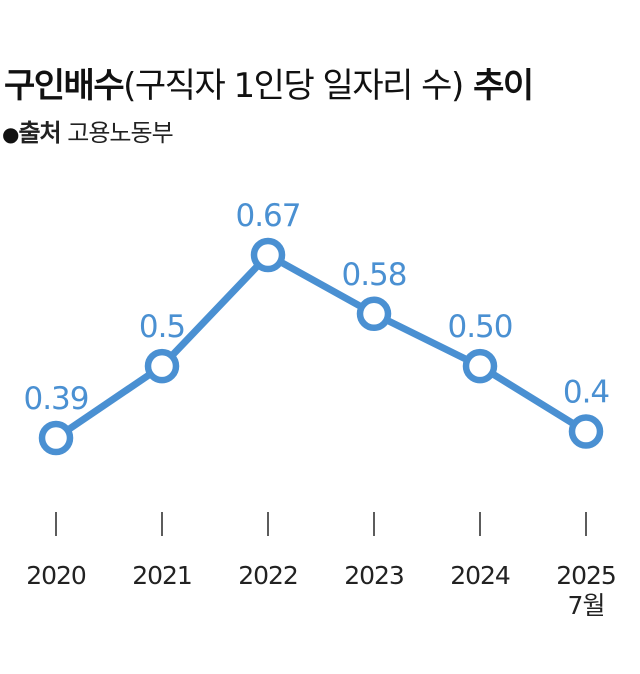  Describe the element at coordinates (55, 399) in the screenshot. I see `data-label-2020: 0.39` at that location.